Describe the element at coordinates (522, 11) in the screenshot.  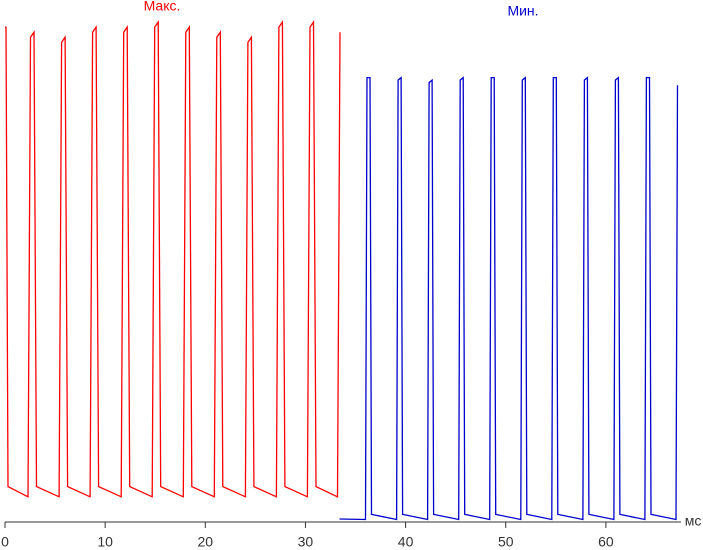
I see `series-label: Мин.` at that location.